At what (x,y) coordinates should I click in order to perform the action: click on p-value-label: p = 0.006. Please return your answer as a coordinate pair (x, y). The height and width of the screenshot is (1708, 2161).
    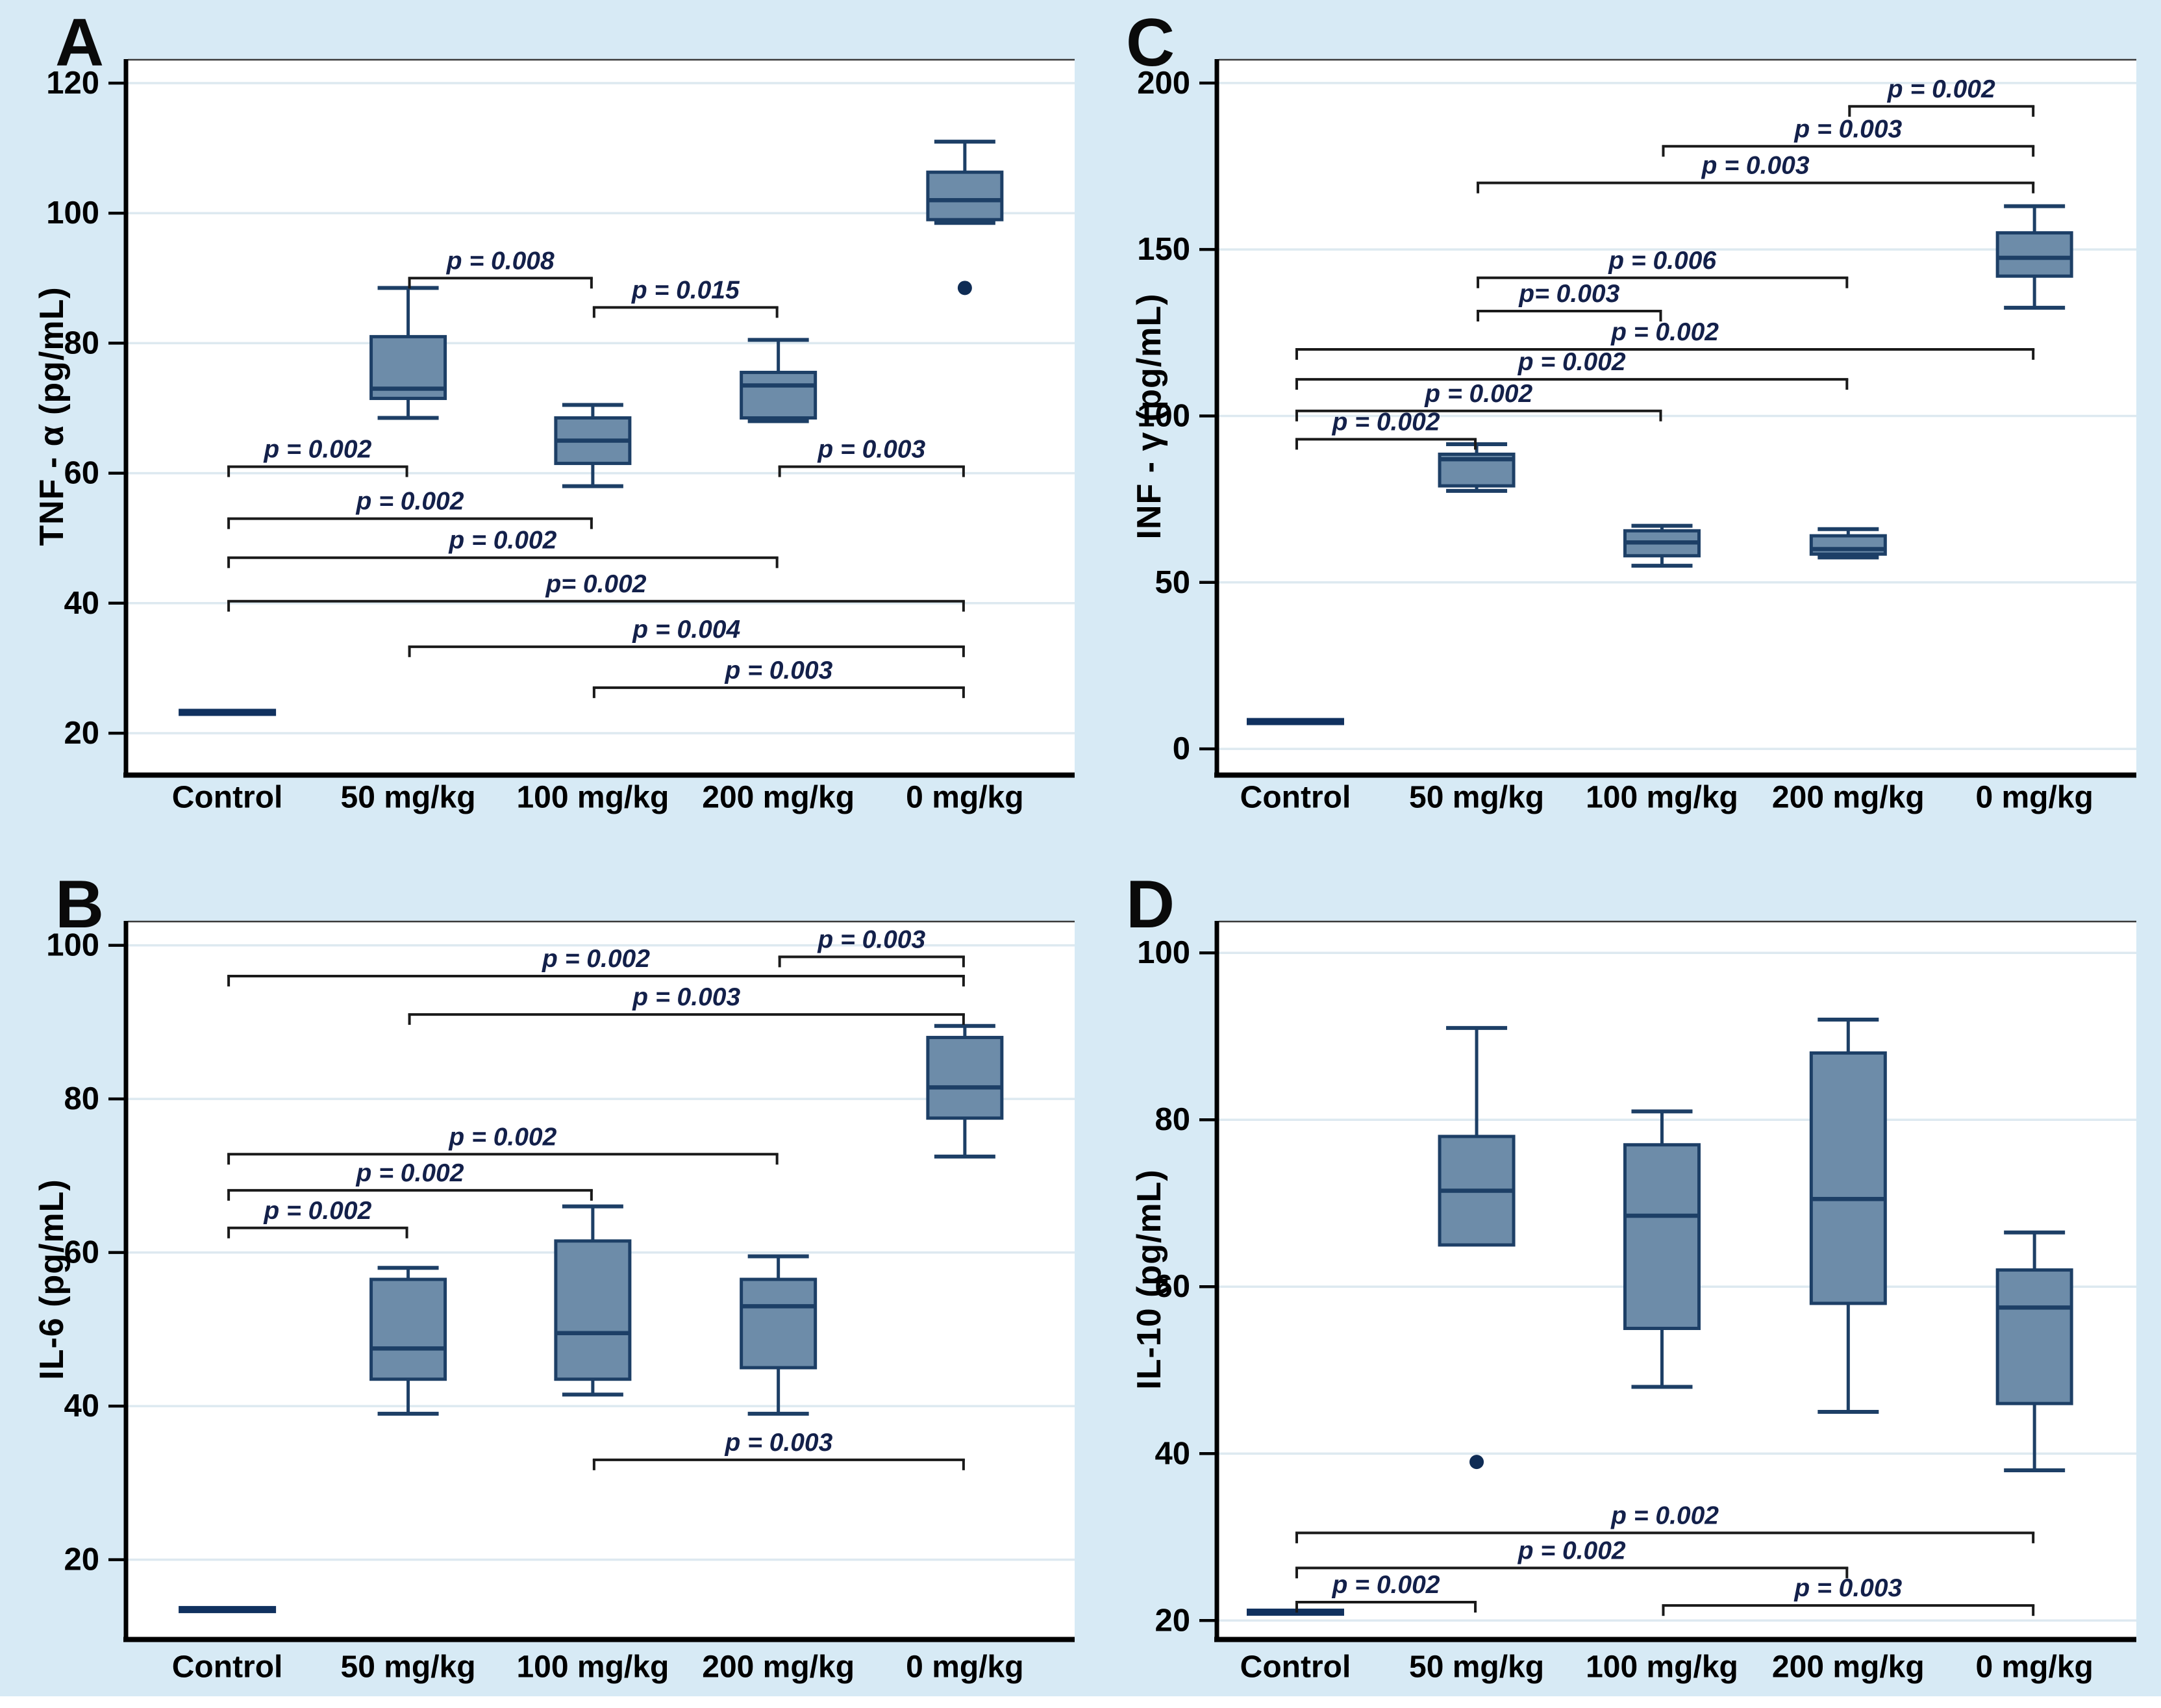
    Looking at the image, I should click on (1662, 261).